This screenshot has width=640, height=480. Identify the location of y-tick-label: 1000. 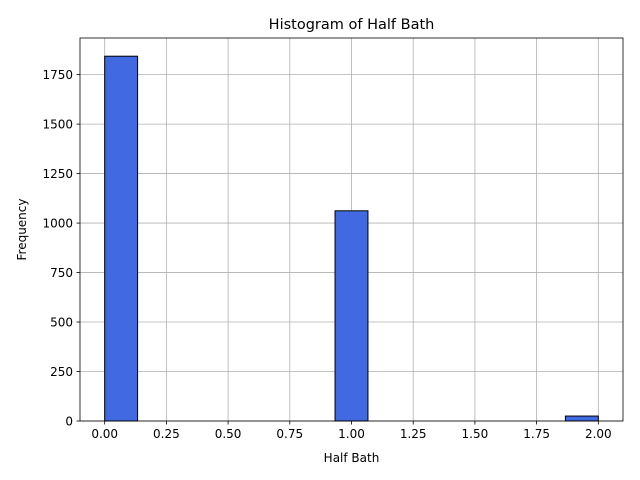
(57, 224).